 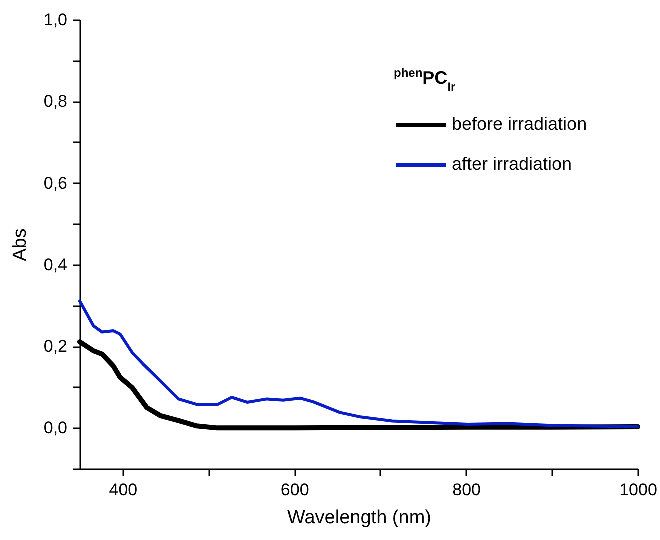 I want to click on y-axis-title: Abs, so click(x=20, y=245).